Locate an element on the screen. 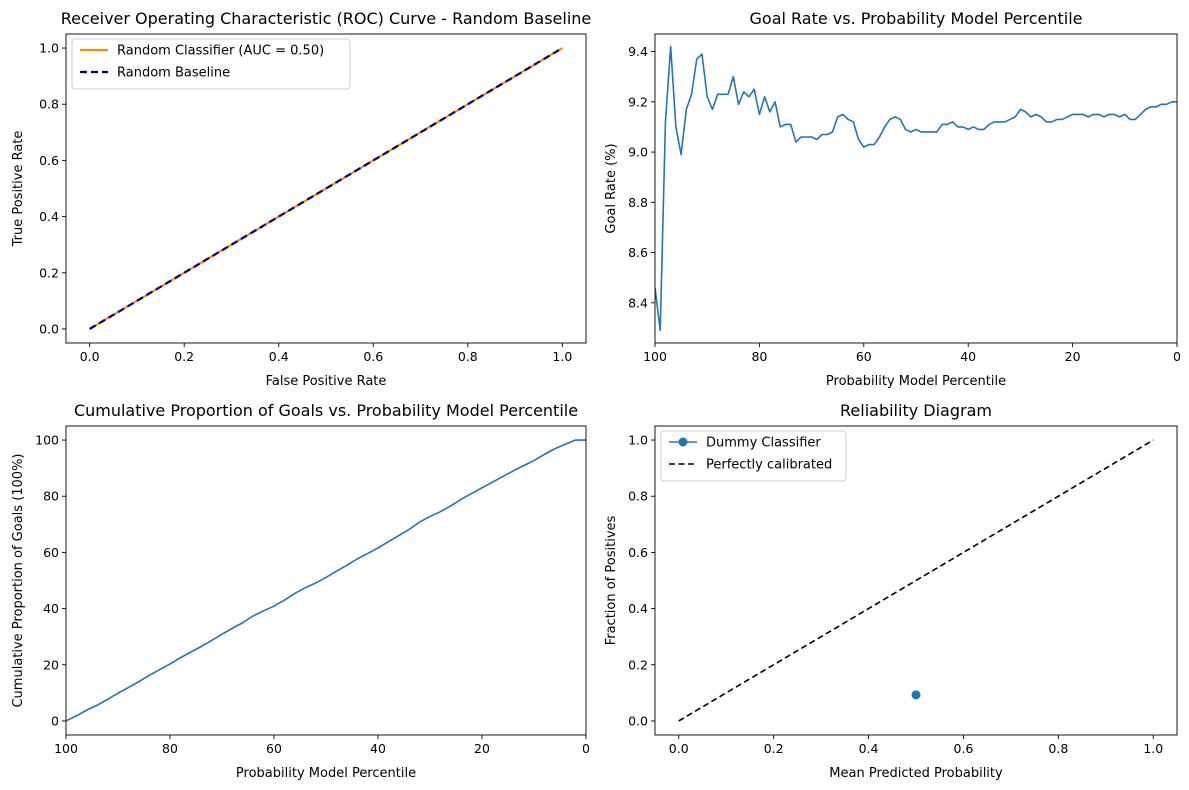 The width and height of the screenshot is (1189, 790). y-tick-label: 40 is located at coordinates (51, 608).